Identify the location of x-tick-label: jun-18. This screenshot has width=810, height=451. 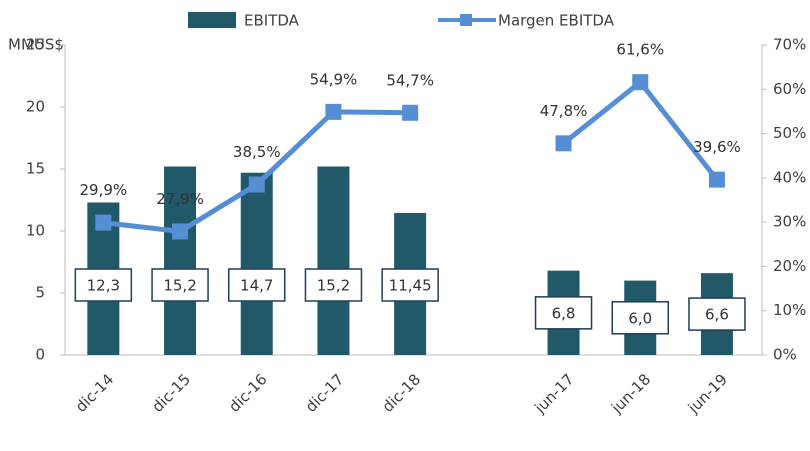
(630, 393).